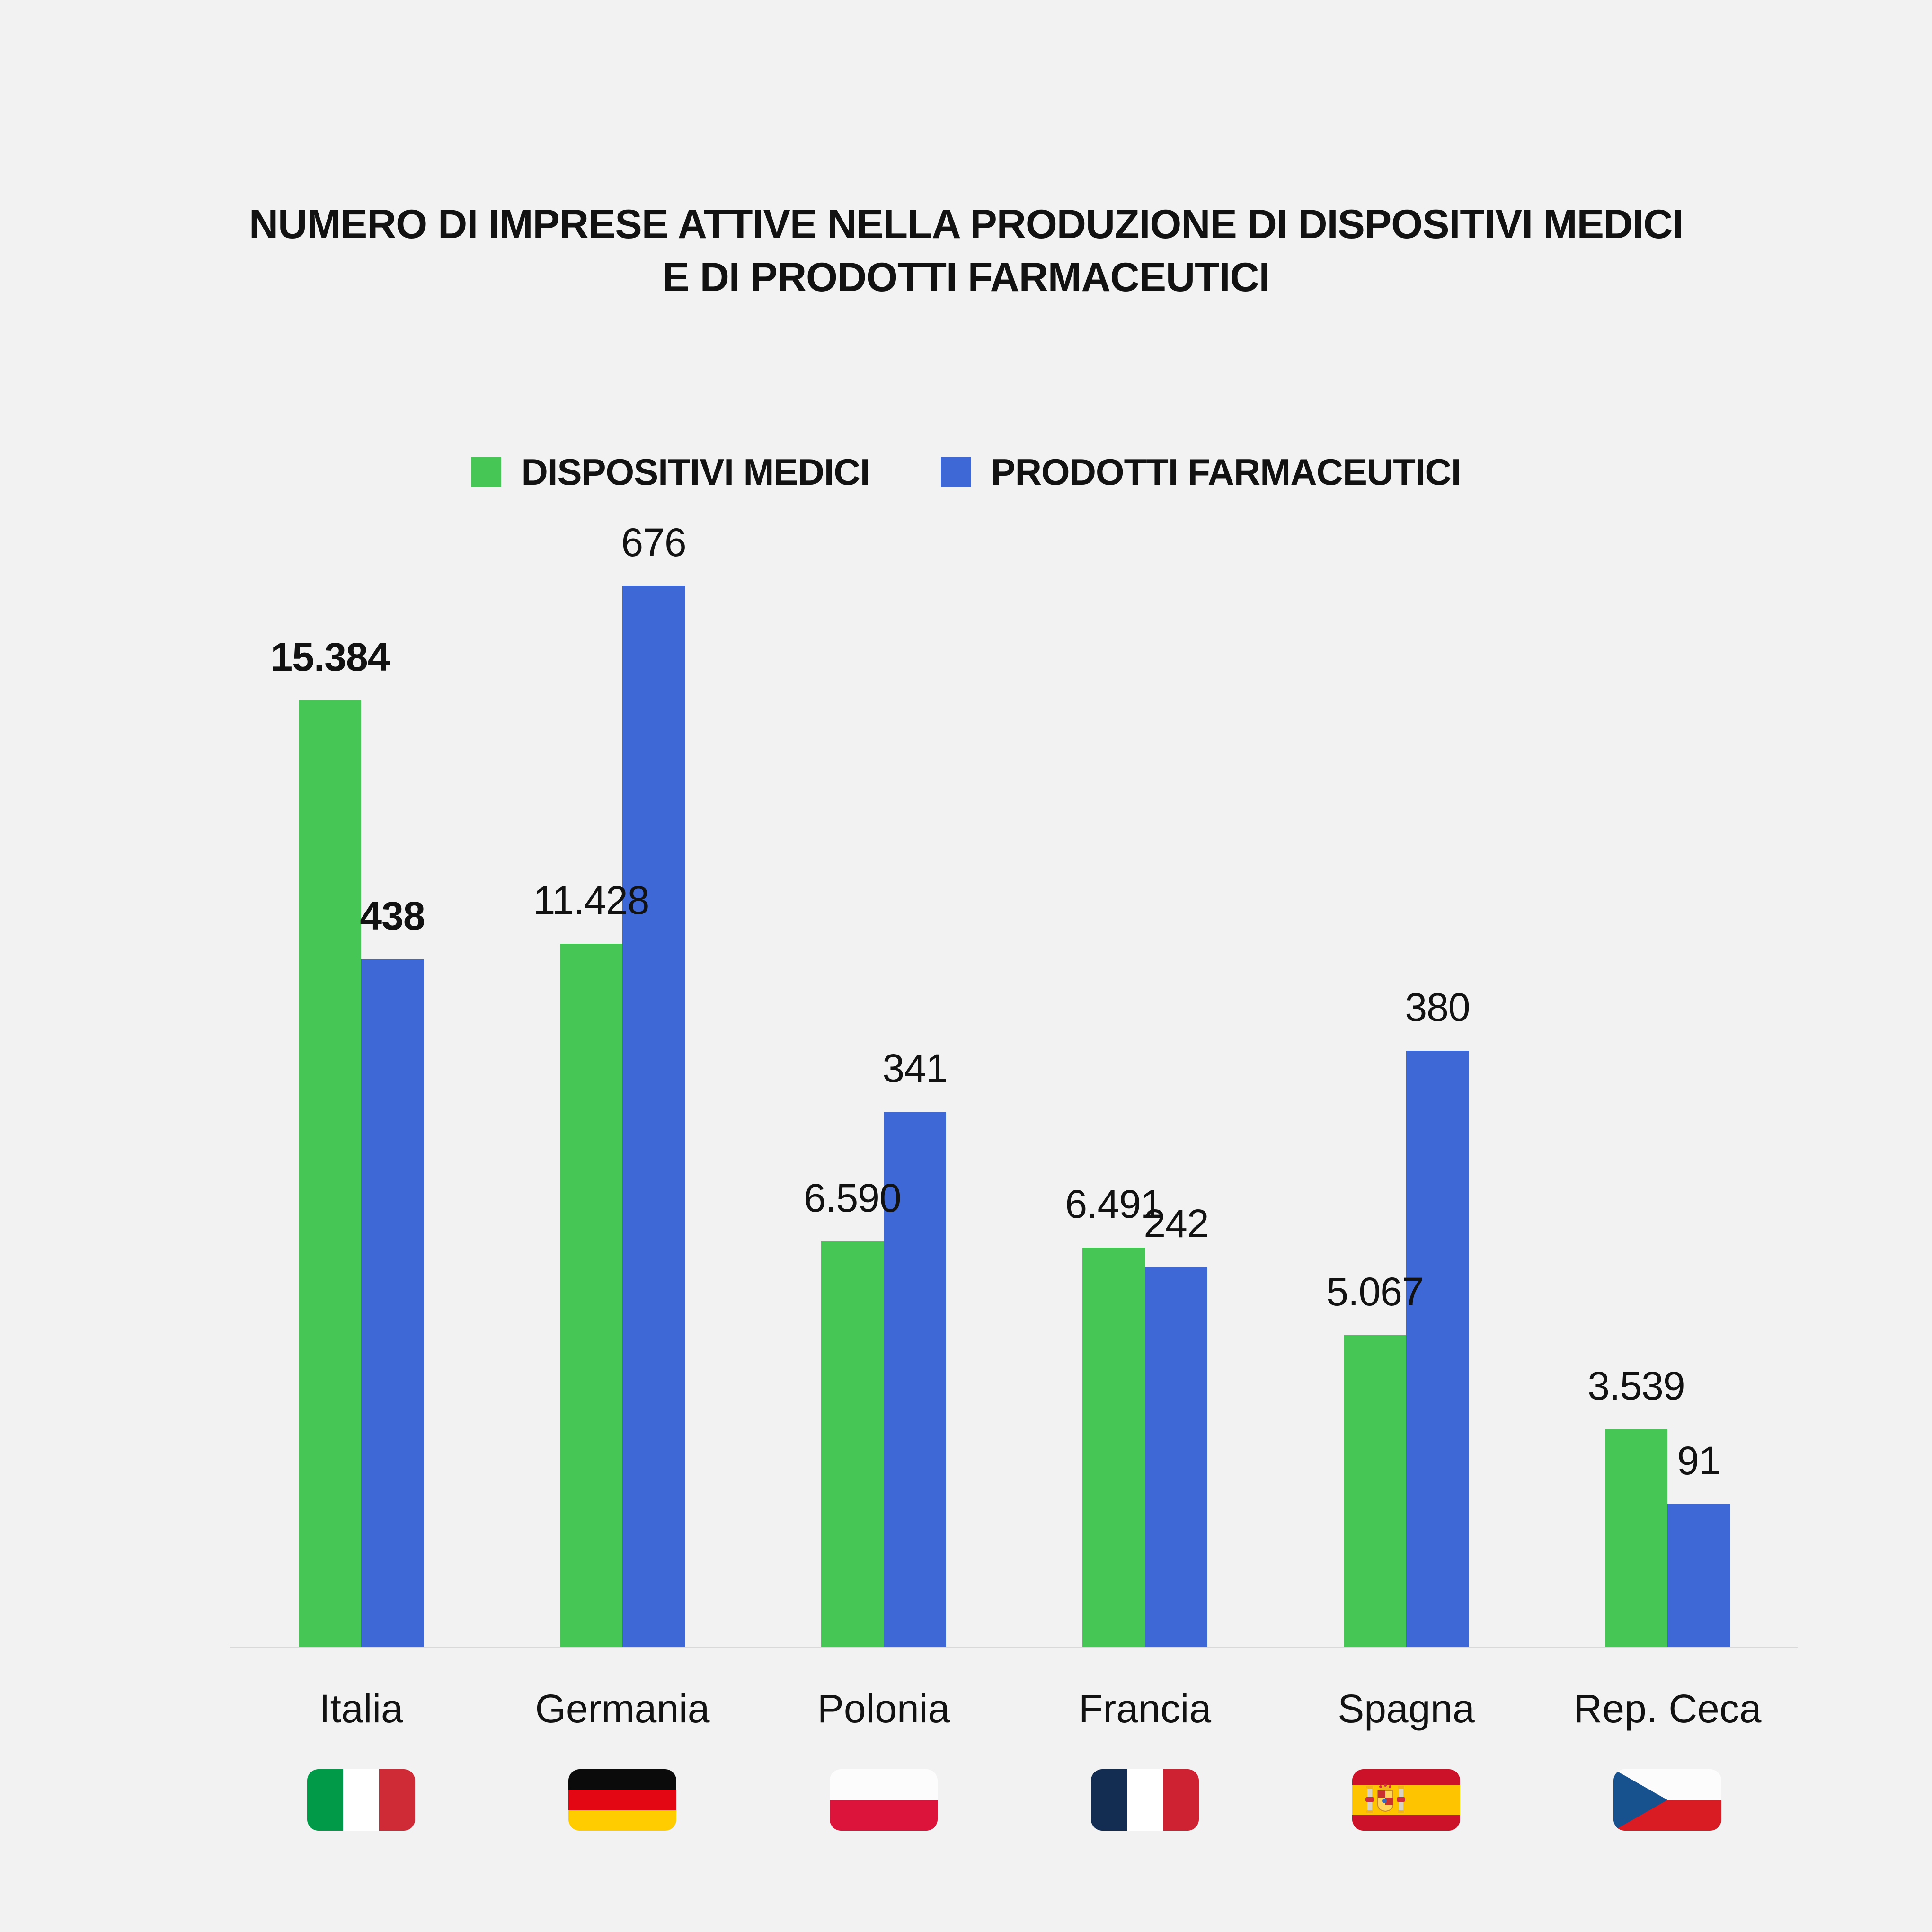 This screenshot has width=1932, height=1932. What do you see at coordinates (1698, 1460) in the screenshot?
I see `value-label-prodotti-farmaceutici: 91` at bounding box center [1698, 1460].